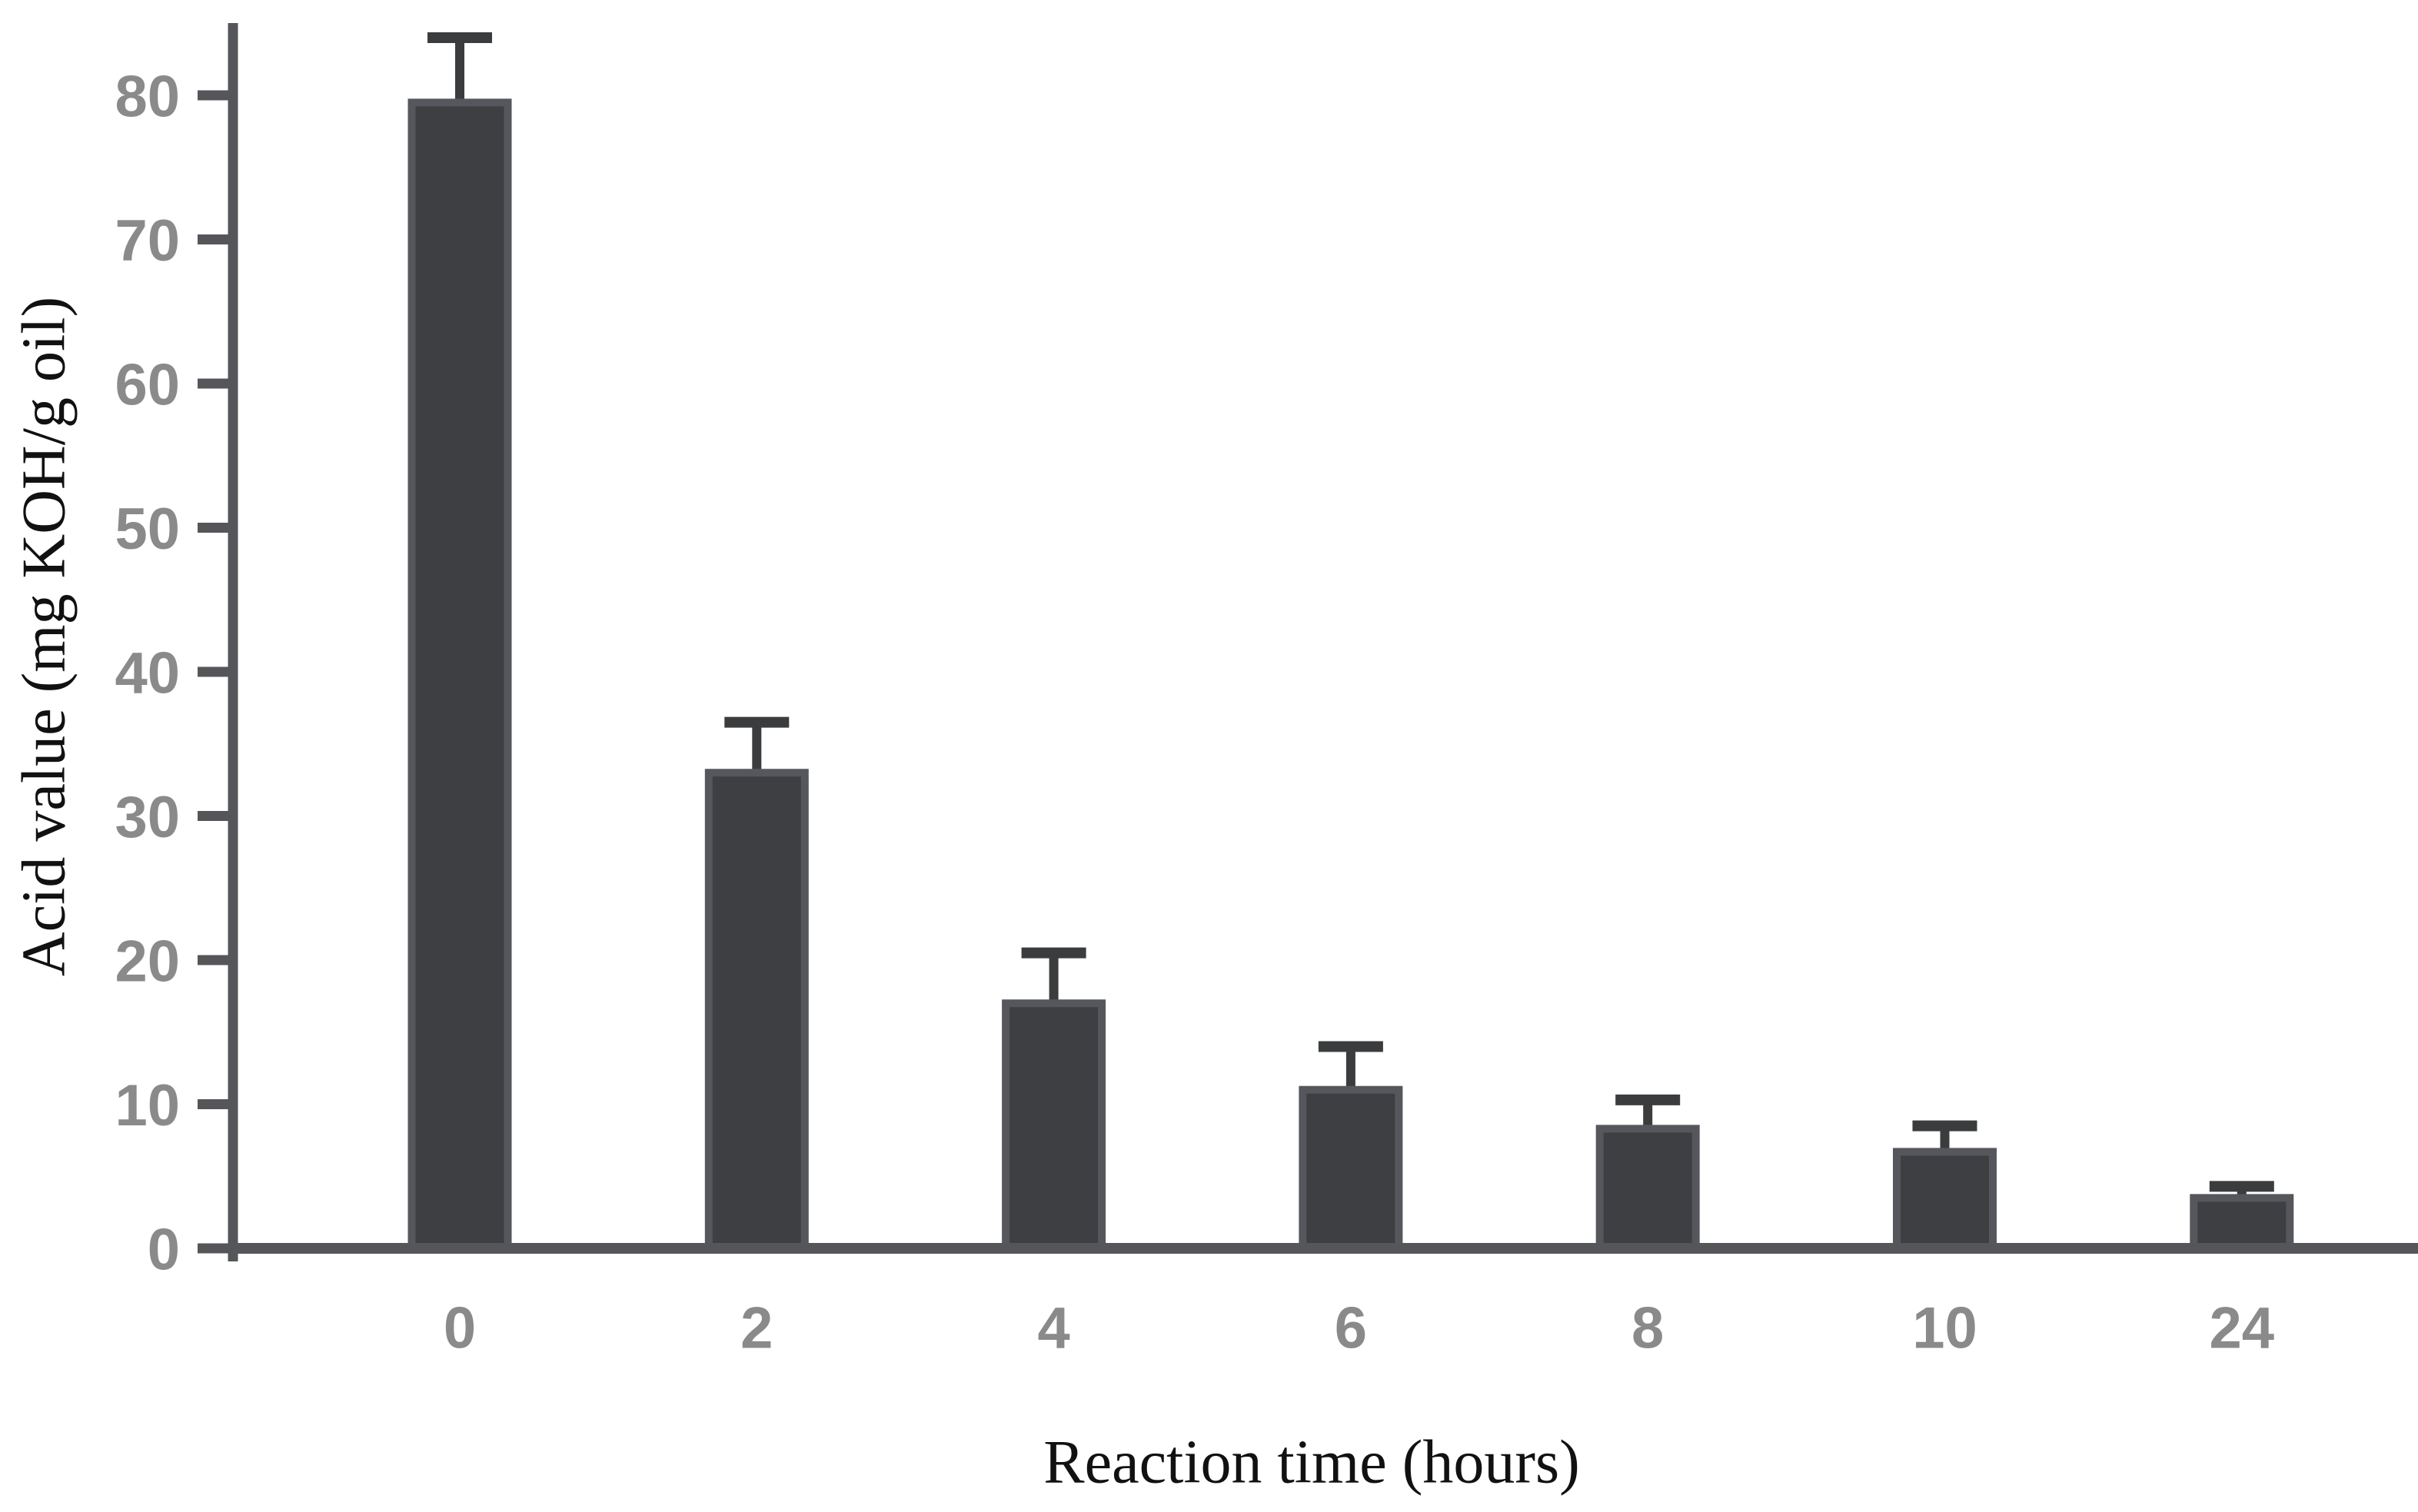 This screenshot has height=1512, width=2418. Describe the element at coordinates (147, 1105) in the screenshot. I see `y-tick-label: 10` at that location.